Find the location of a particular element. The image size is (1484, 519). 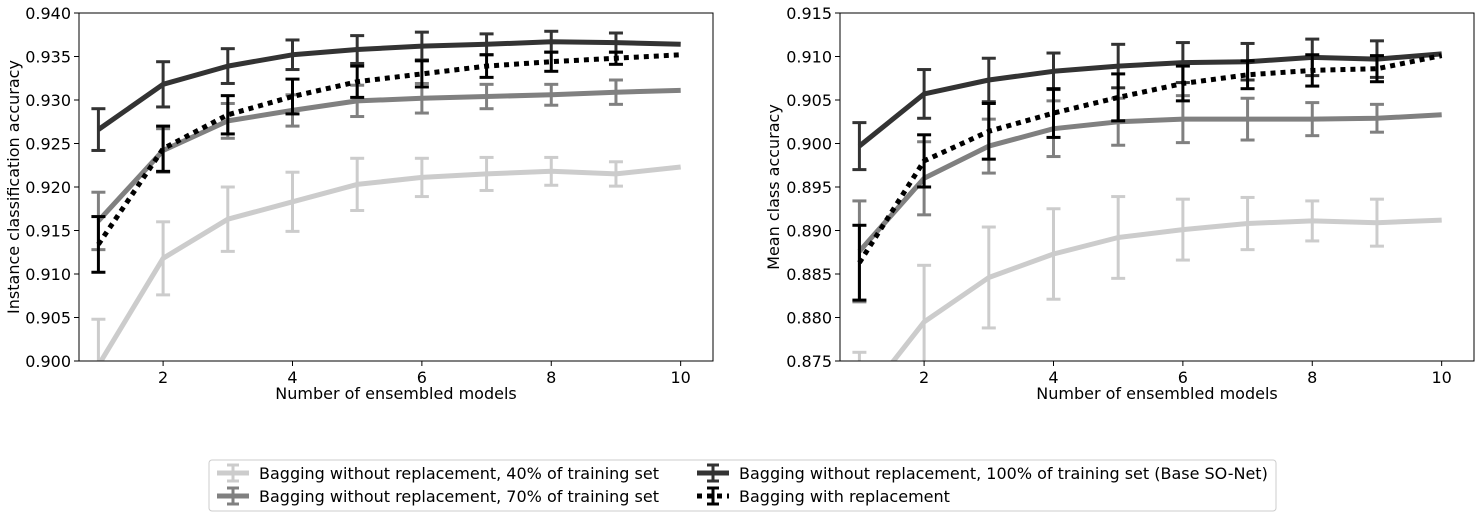

y-tick-label: 0.940 is located at coordinates (48, 13).